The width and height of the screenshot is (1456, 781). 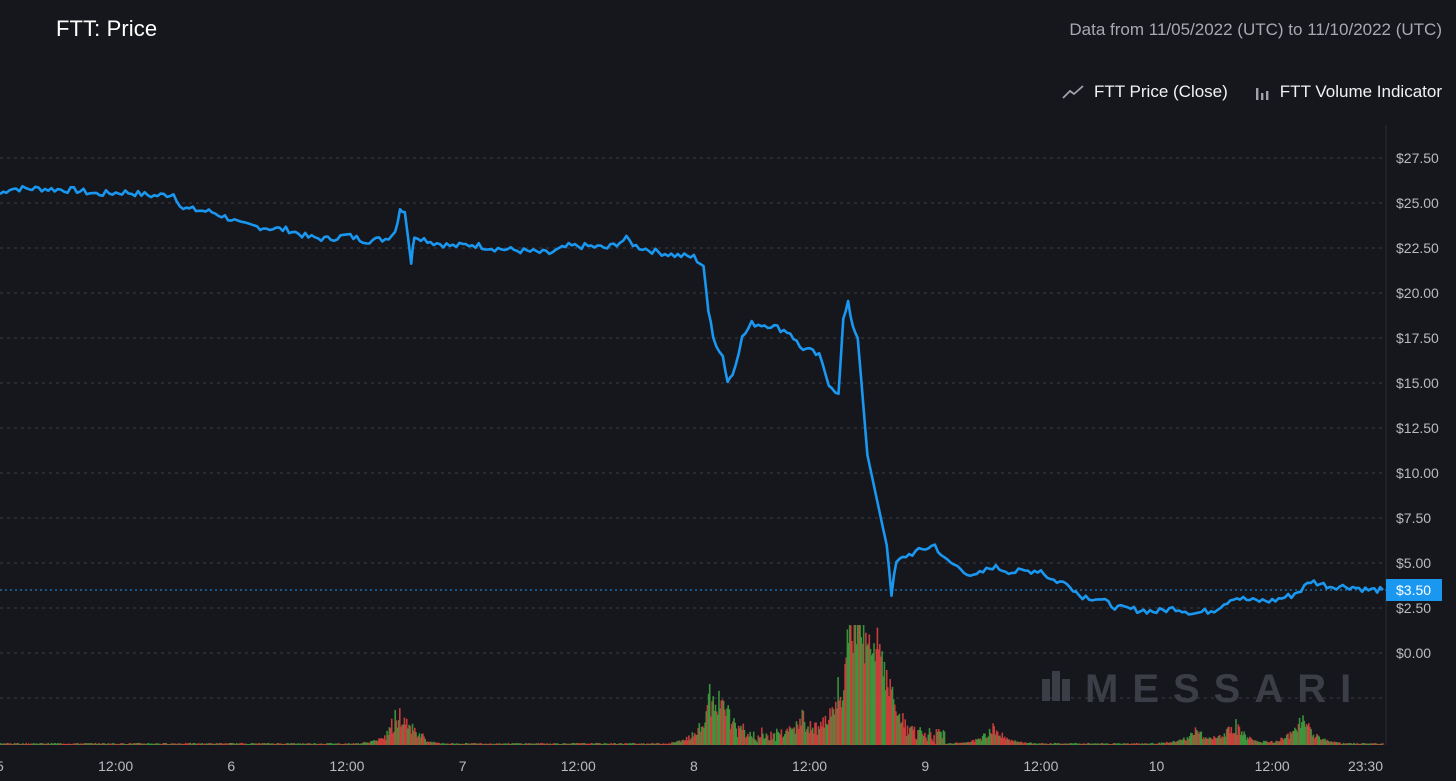 I want to click on x-tick-label: 23:30, so click(x=1365, y=766).